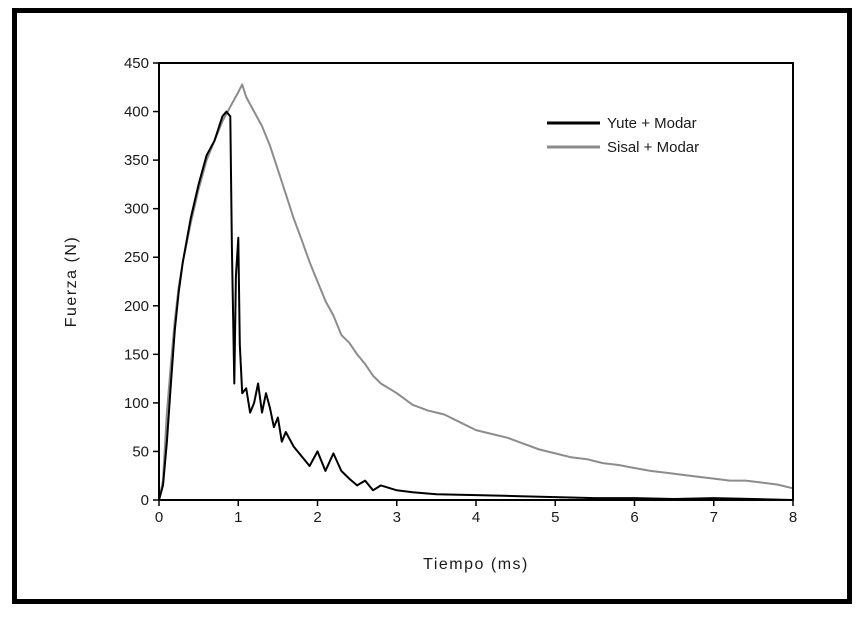  What do you see at coordinates (136, 257) in the screenshot?
I see `y-tick-label: 250` at bounding box center [136, 257].